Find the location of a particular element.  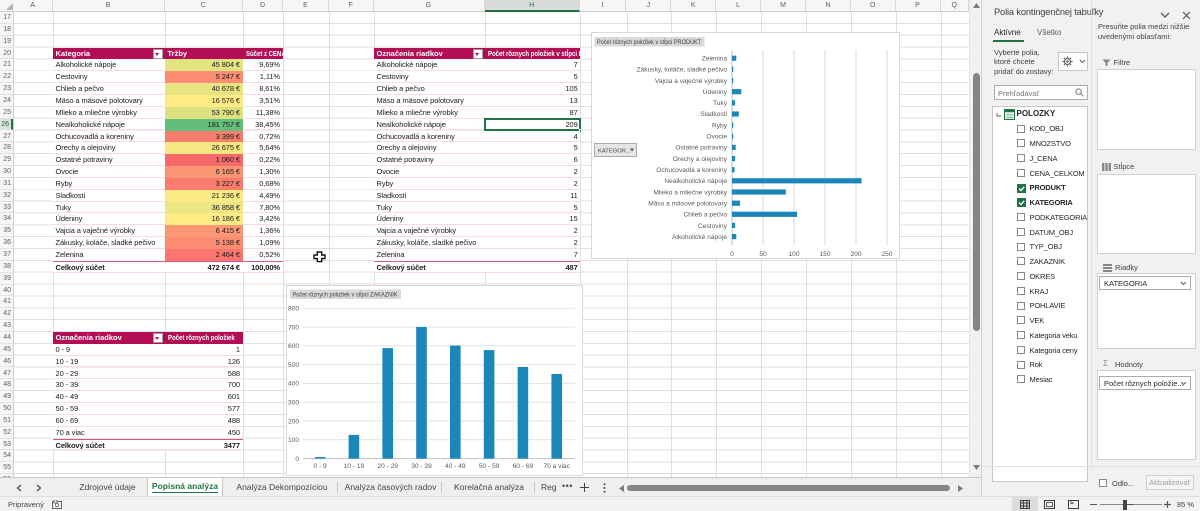

svg-text: 20 - 29 is located at coordinates (387, 466).